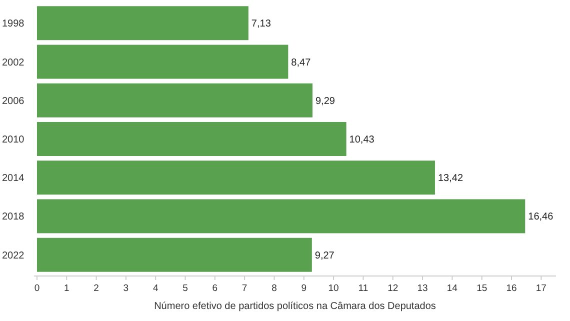  Describe the element at coordinates (295, 306) in the screenshot. I see `x-axis-title: Número efetivo de partidos políticos na Câmara dos Deputados` at that location.